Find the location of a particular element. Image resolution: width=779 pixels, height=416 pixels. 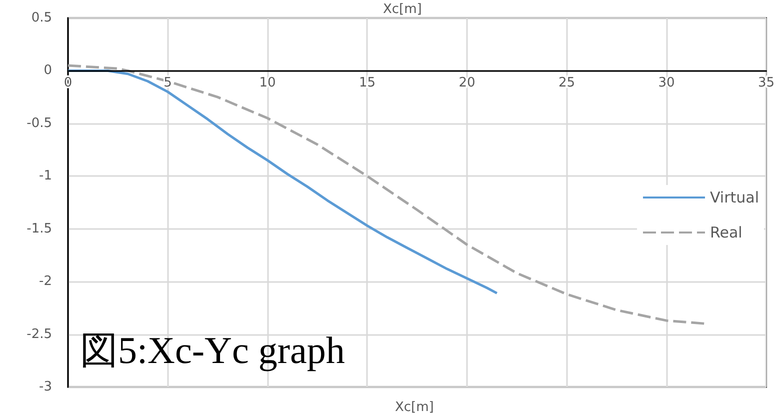

y-tick-label: 0.5 is located at coordinates (41, 18).